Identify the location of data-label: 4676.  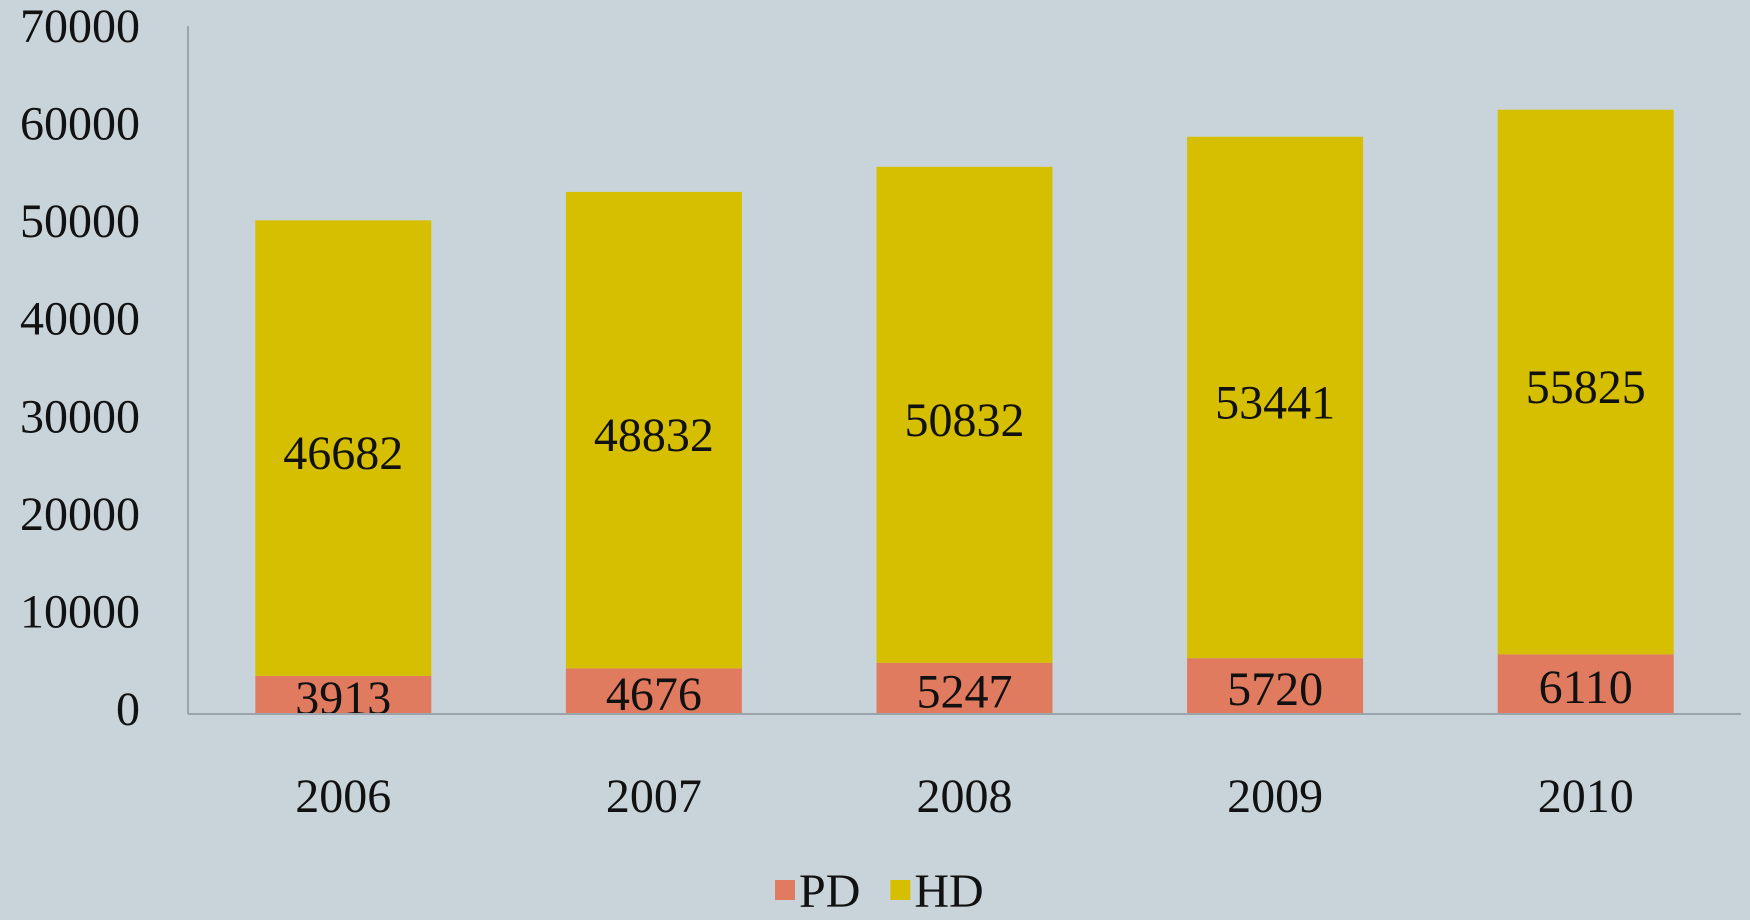
(654, 694).